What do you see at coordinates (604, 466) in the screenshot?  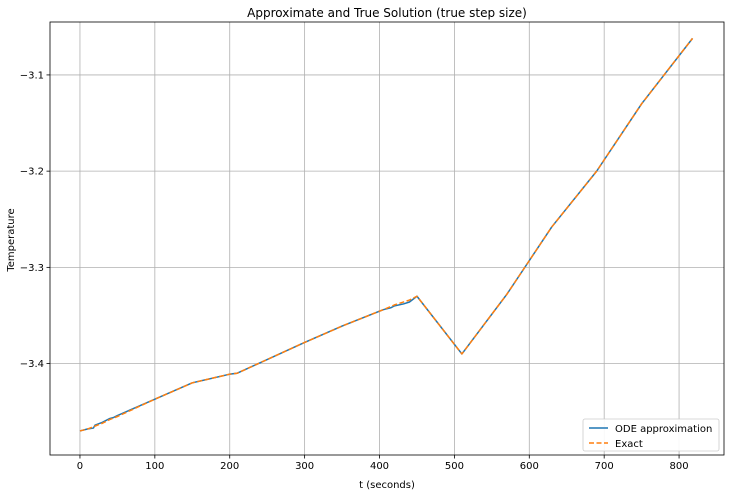 I see `x-tick-label: 700` at bounding box center [604, 466].